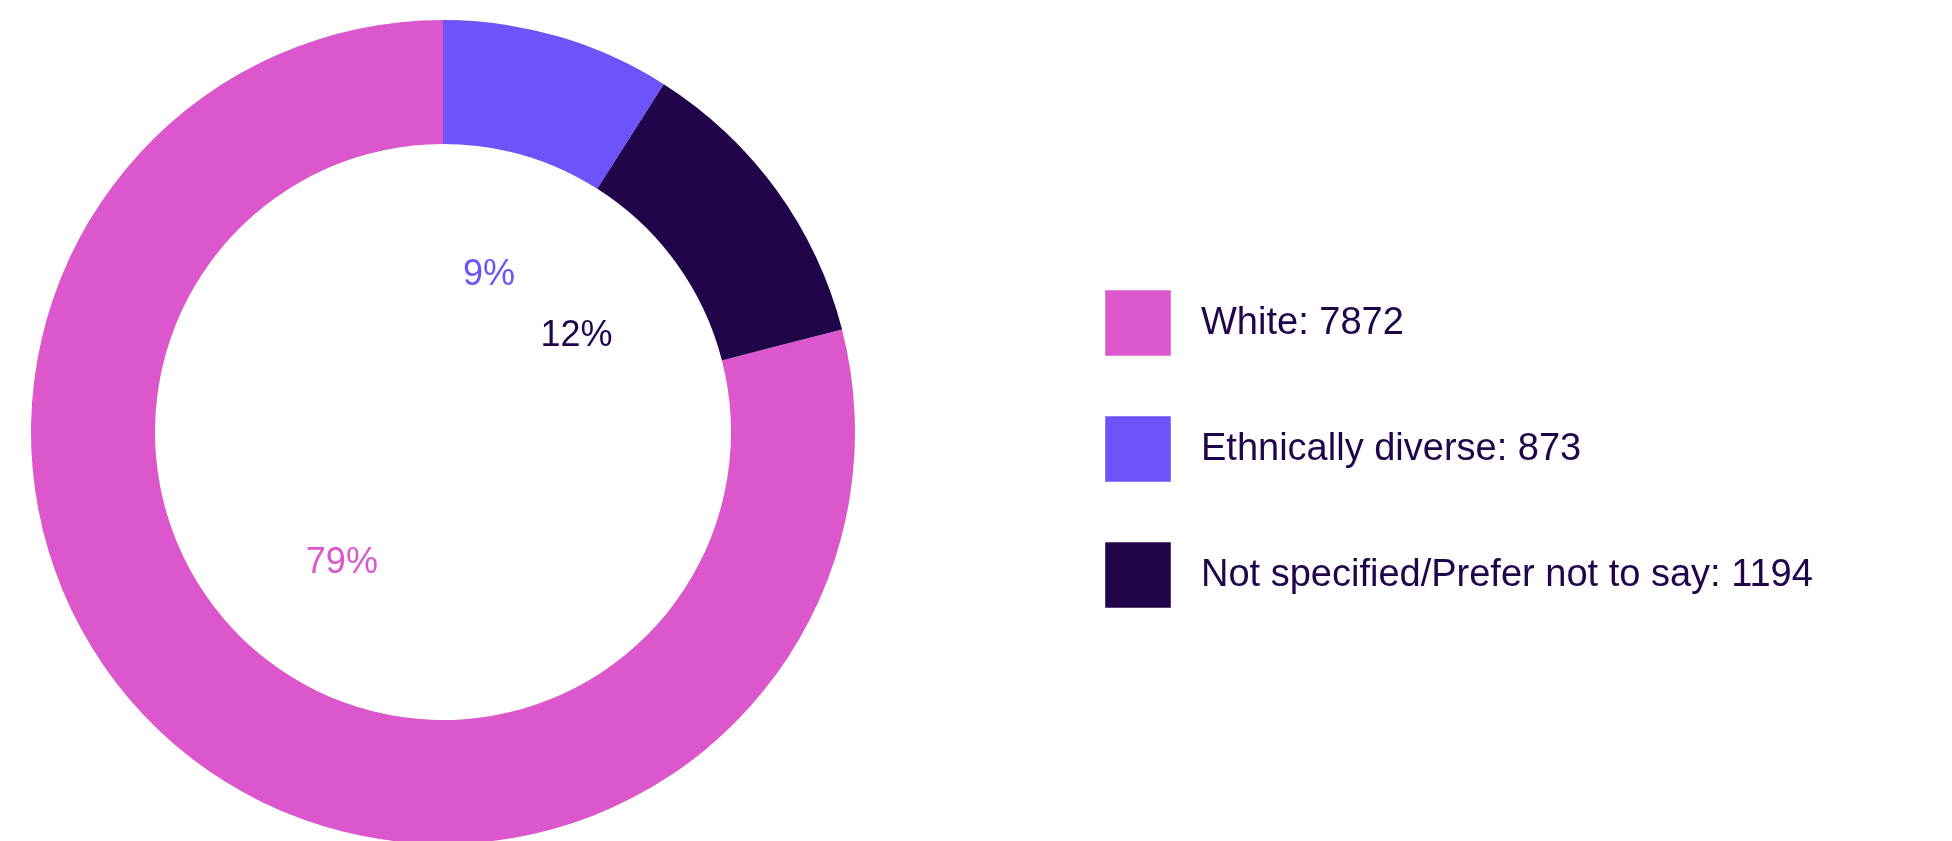 This screenshot has width=1952, height=841. What do you see at coordinates (553, 104) in the screenshot?
I see `donut-slice` at bounding box center [553, 104].